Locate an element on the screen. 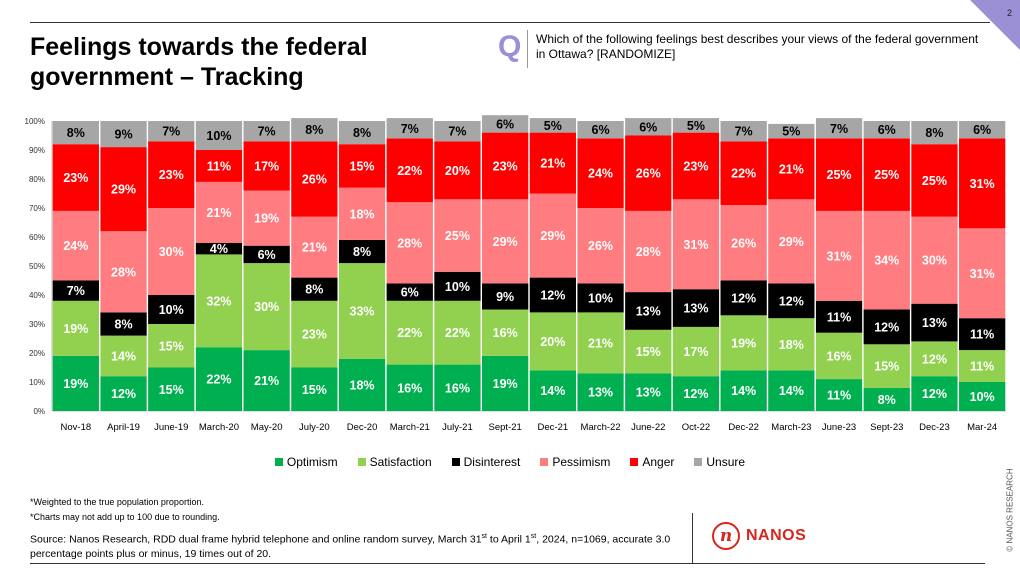  data-label-anger: 21% is located at coordinates (552, 164).